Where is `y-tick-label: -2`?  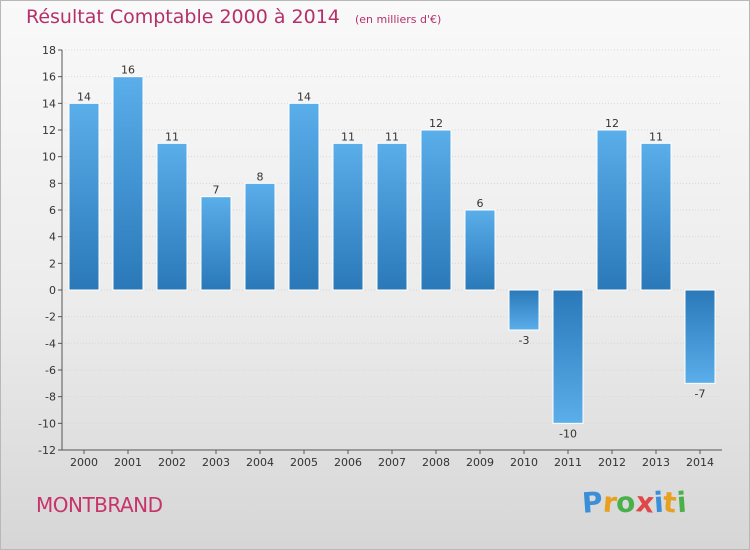
y-tick-label: -2 is located at coordinates (50, 317).